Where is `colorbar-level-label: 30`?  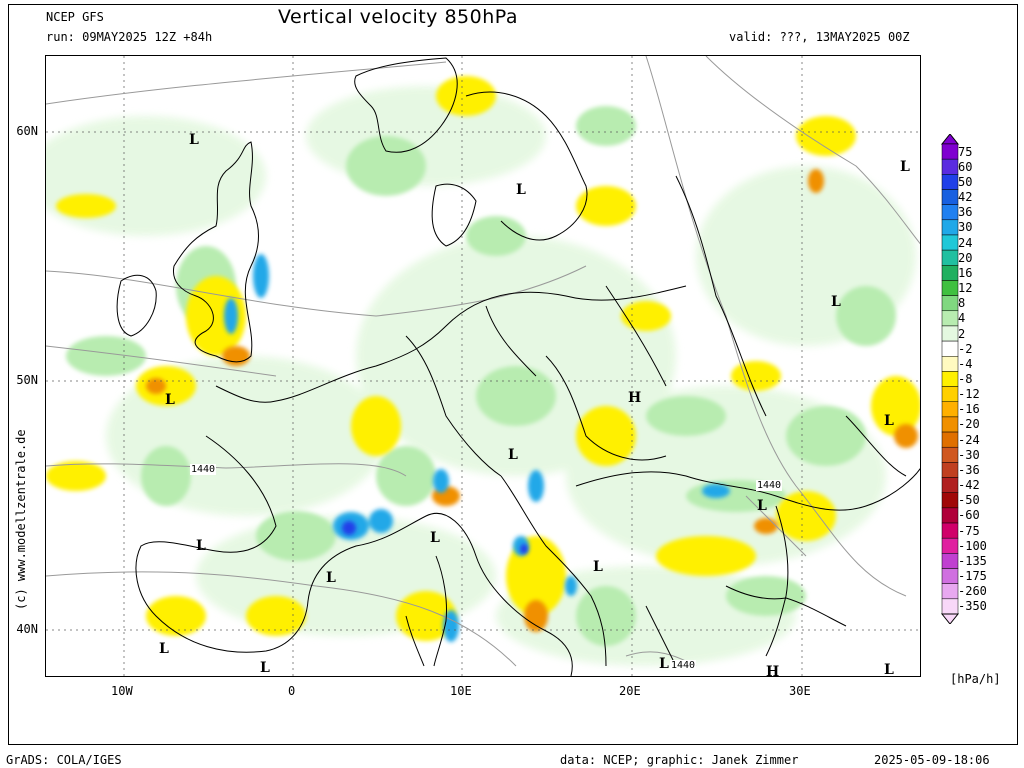 colorbar-level-label: 30 is located at coordinates (965, 227).